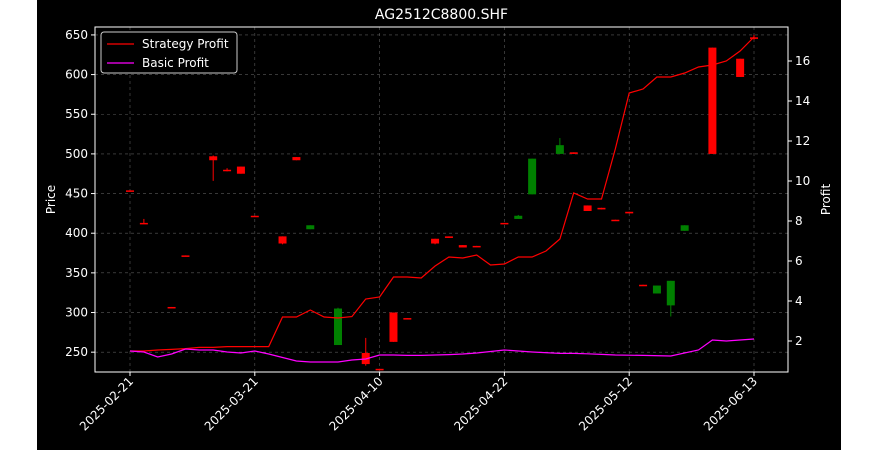 This screenshot has height=450, width=878. What do you see at coordinates (185, 44) in the screenshot?
I see `legend-strategy-label: Strategy Profit` at bounding box center [185, 44].